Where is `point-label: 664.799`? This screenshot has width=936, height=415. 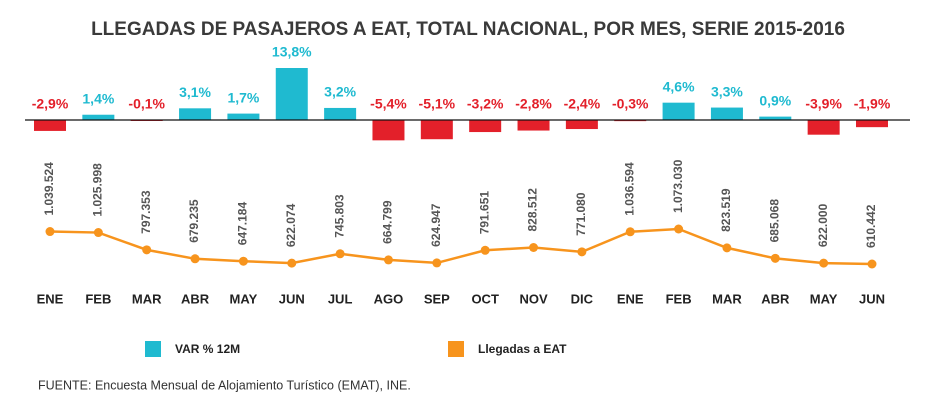
point-label: 664.799 is located at coordinates (388, 222).